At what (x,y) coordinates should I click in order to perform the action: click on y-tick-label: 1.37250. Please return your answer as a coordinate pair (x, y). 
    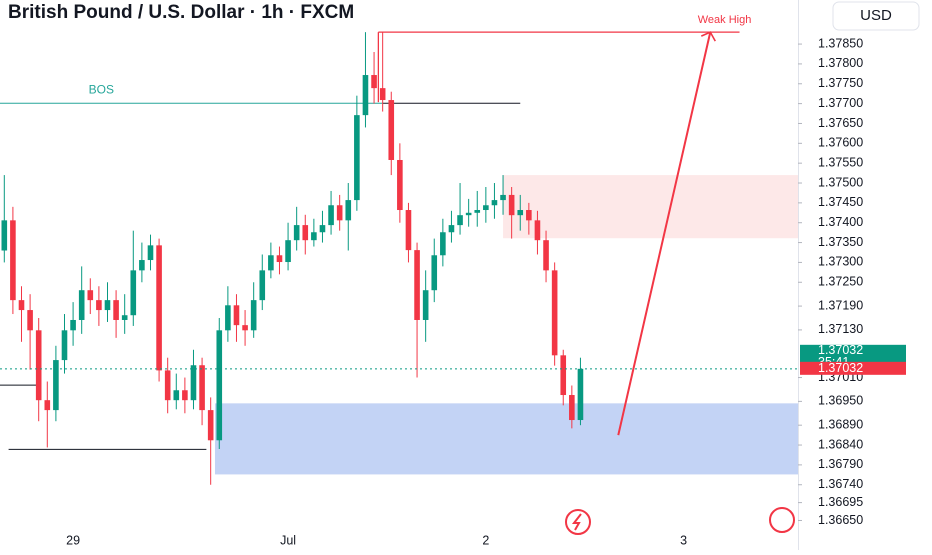
    Looking at the image, I should click on (840, 282).